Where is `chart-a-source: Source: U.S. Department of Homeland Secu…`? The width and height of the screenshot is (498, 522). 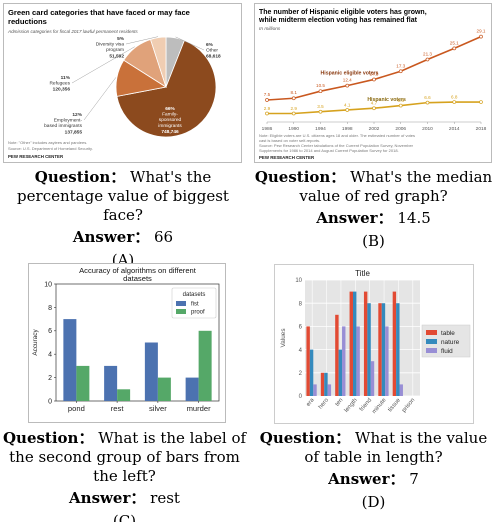 chart-a-source: Source: U.S. Department of Homeland Secu… is located at coordinates (50, 148).